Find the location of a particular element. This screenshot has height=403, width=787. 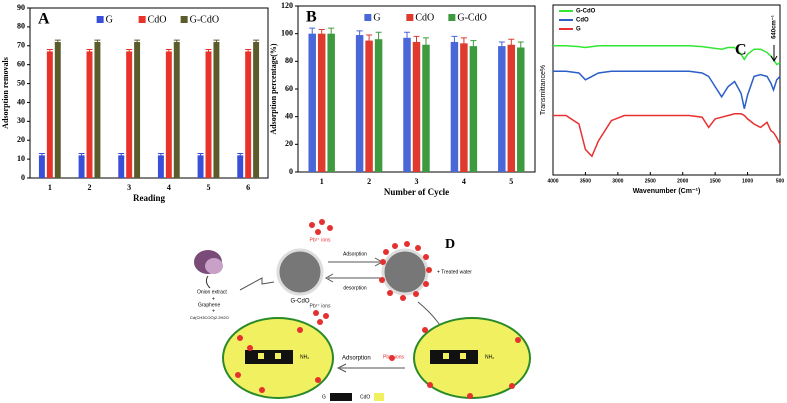

x-axis-label: Number of Cycle is located at coordinates (416, 192).